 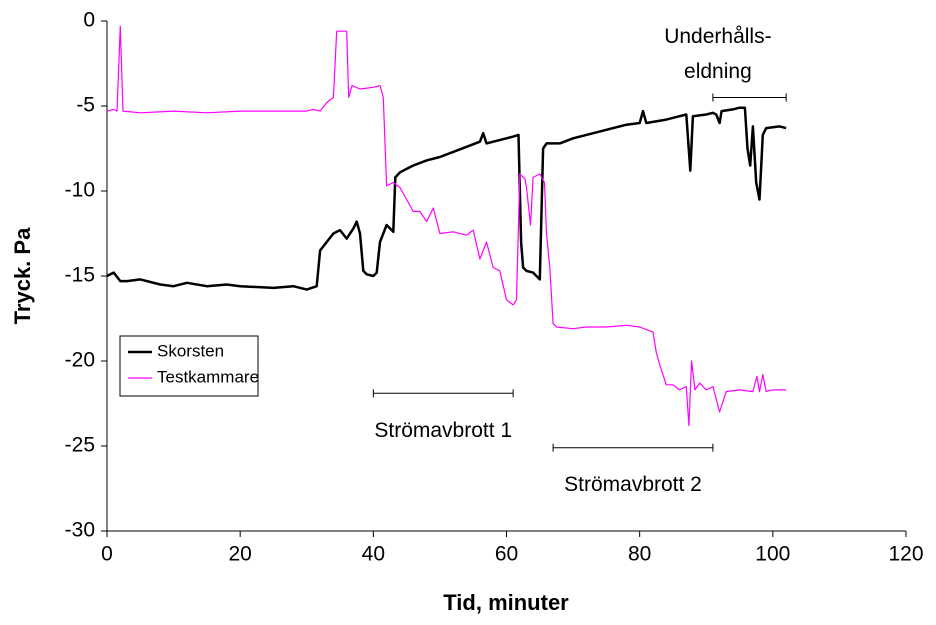 I want to click on legend-label: Skorsten, so click(x=190, y=350).